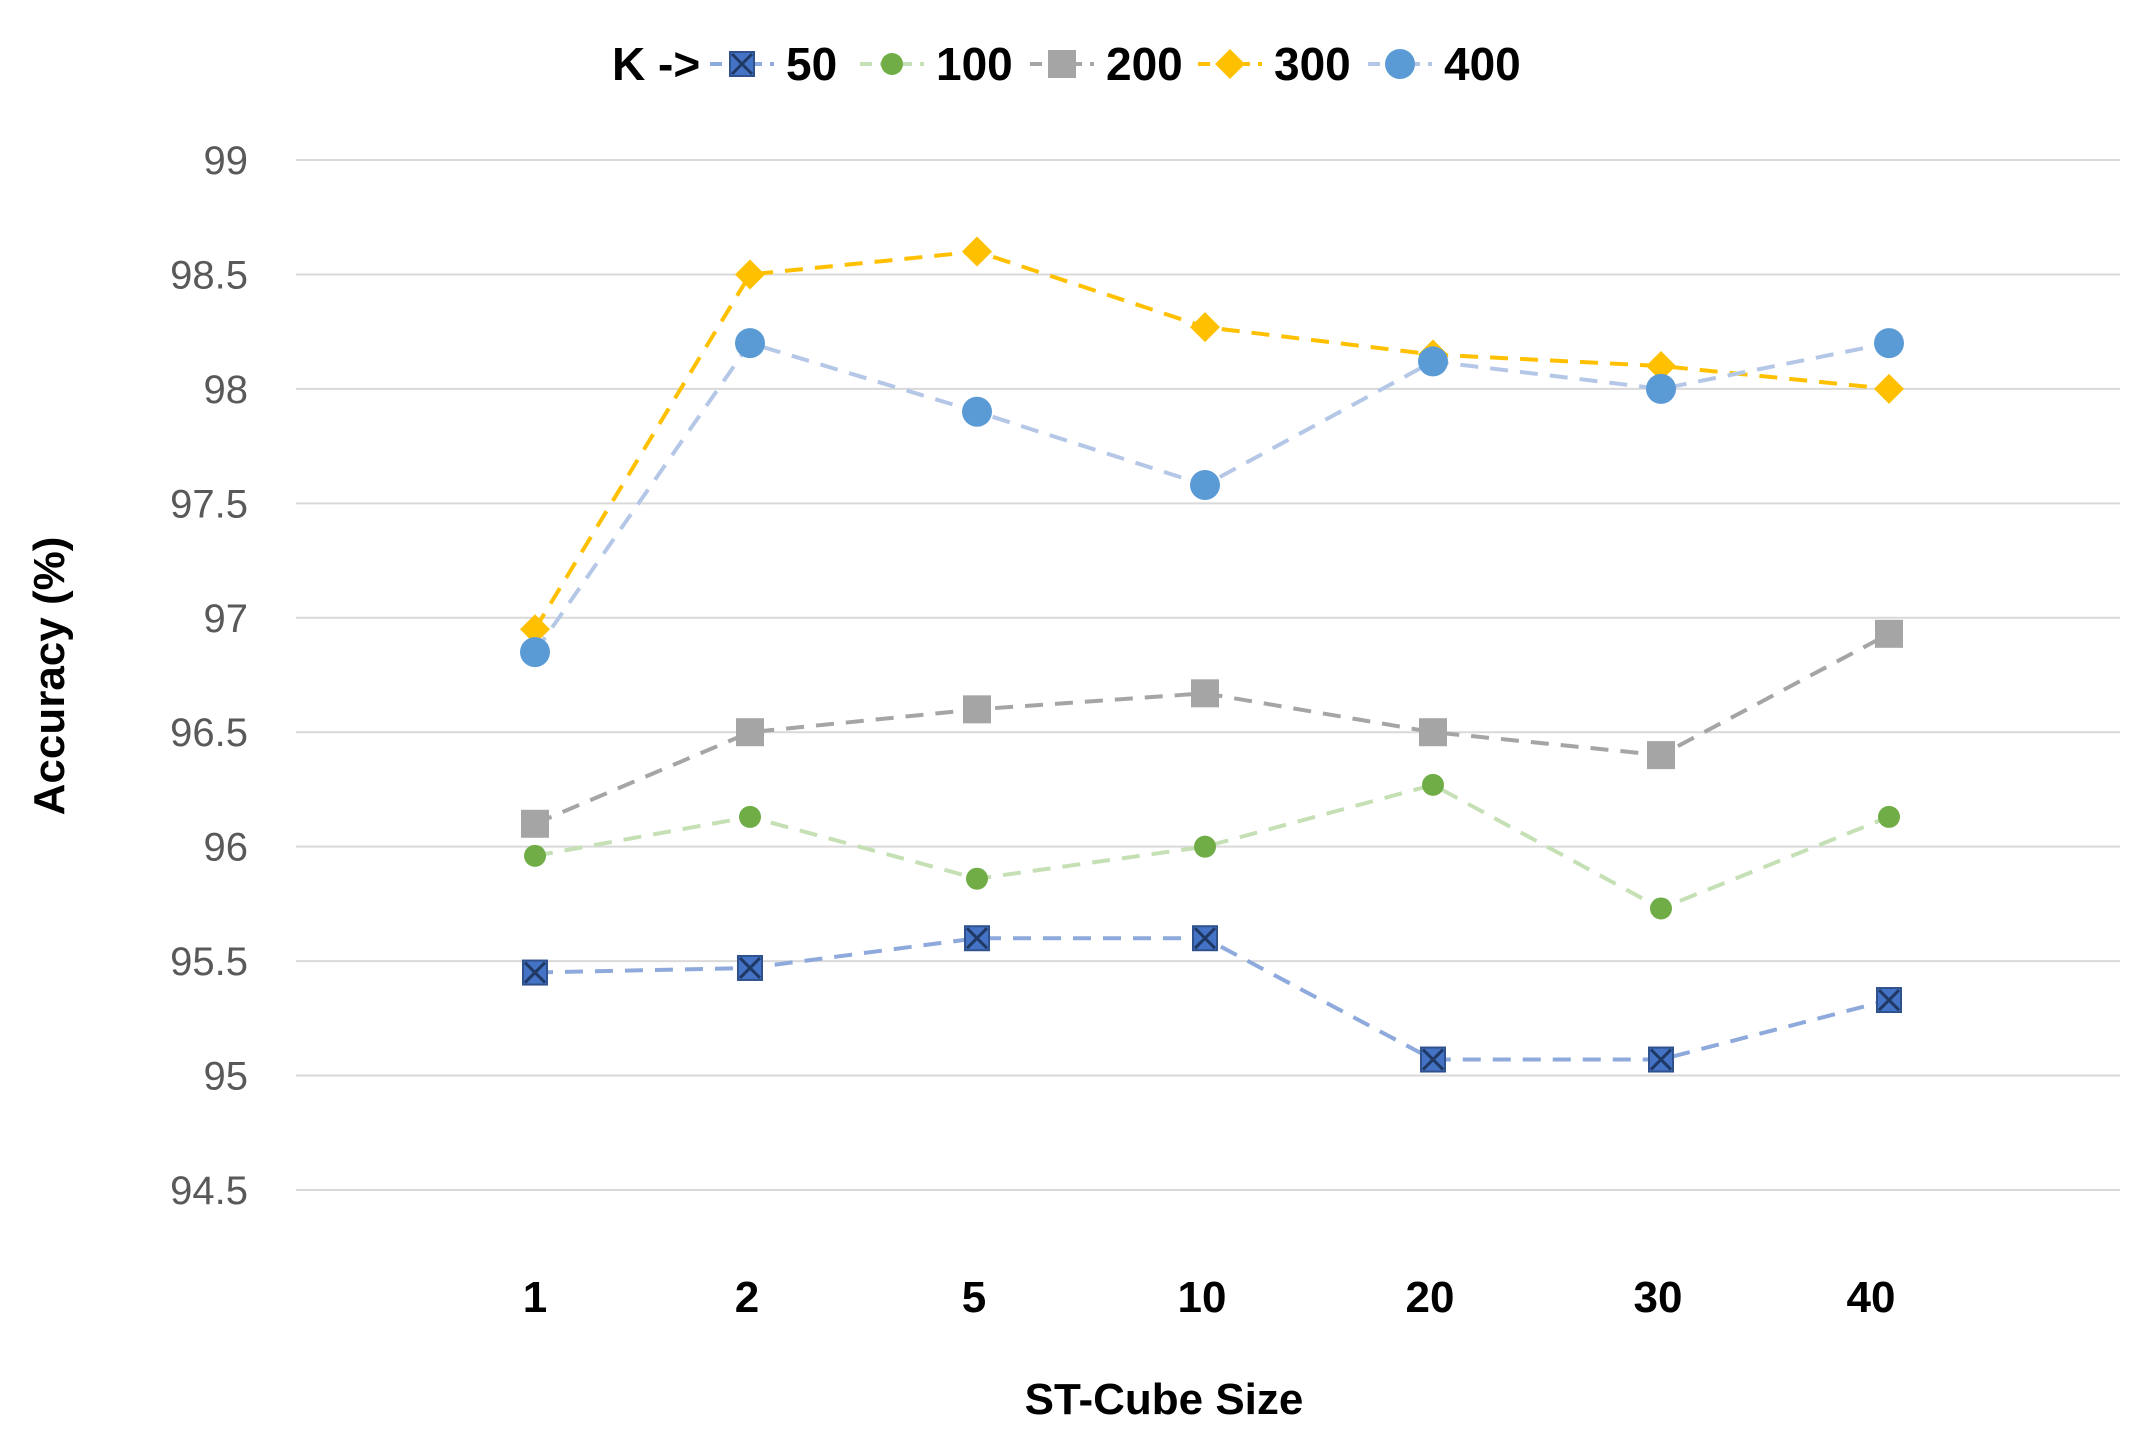 This screenshot has height=1450, width=2142. Describe the element at coordinates (226, 161) in the screenshot. I see `y-tick-label: 99` at that location.